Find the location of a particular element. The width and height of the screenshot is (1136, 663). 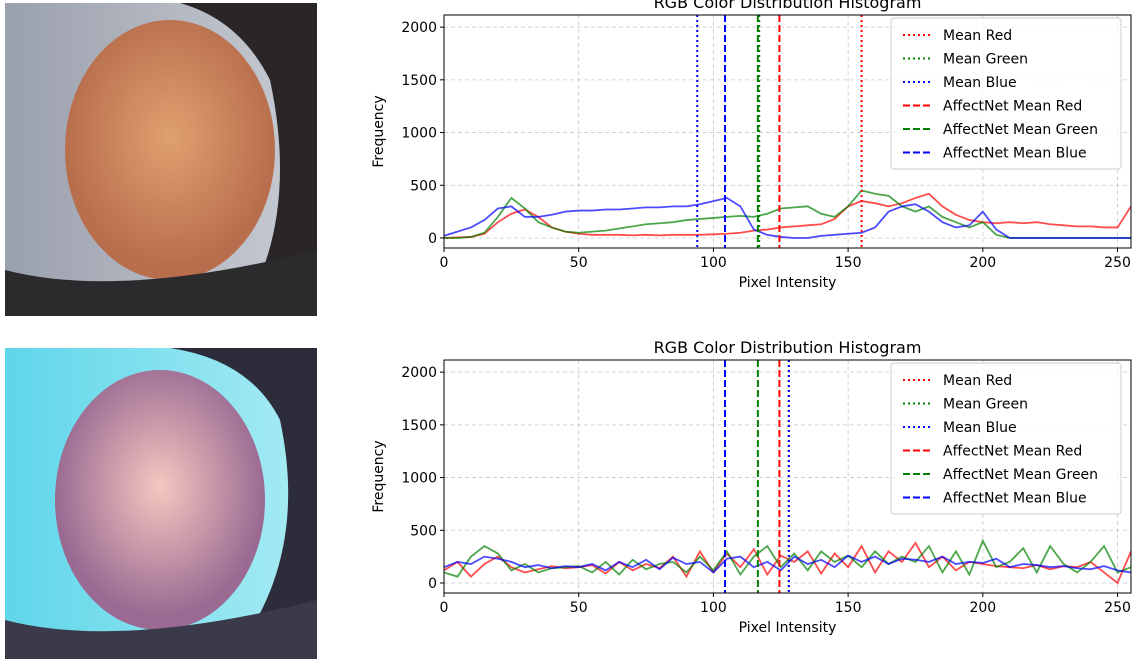

photo-original is located at coordinates (161, 159).